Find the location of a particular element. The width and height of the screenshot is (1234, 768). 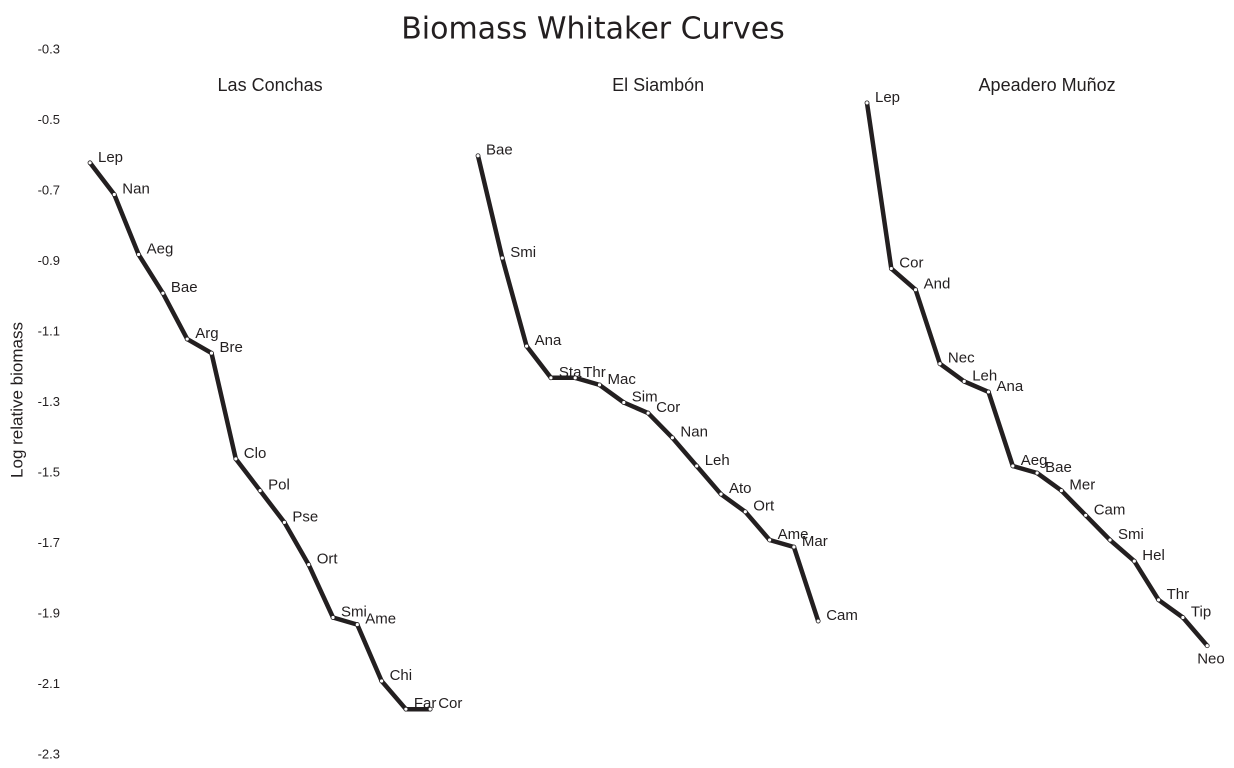

point-label: Nec is located at coordinates (961, 358).